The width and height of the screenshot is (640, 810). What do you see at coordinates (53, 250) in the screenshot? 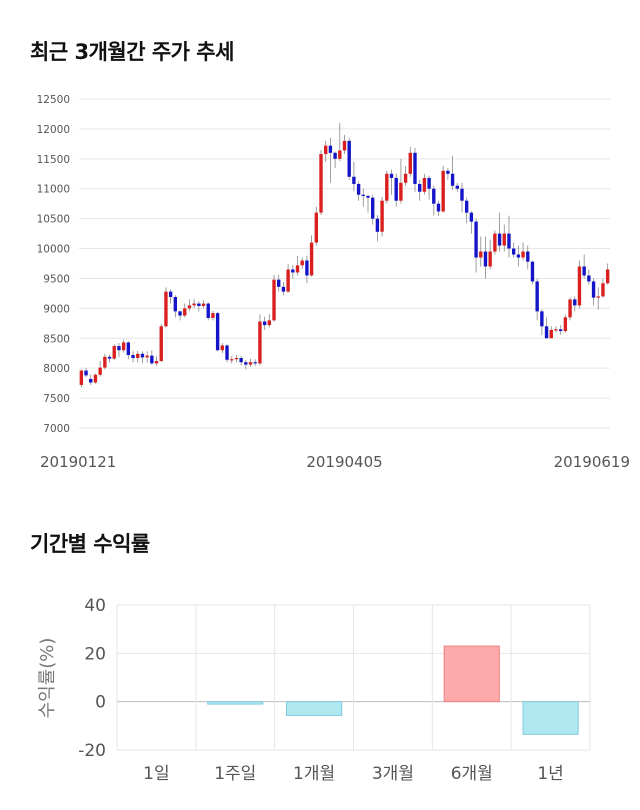
I see `y-tick-label: 10000` at bounding box center [53, 250].